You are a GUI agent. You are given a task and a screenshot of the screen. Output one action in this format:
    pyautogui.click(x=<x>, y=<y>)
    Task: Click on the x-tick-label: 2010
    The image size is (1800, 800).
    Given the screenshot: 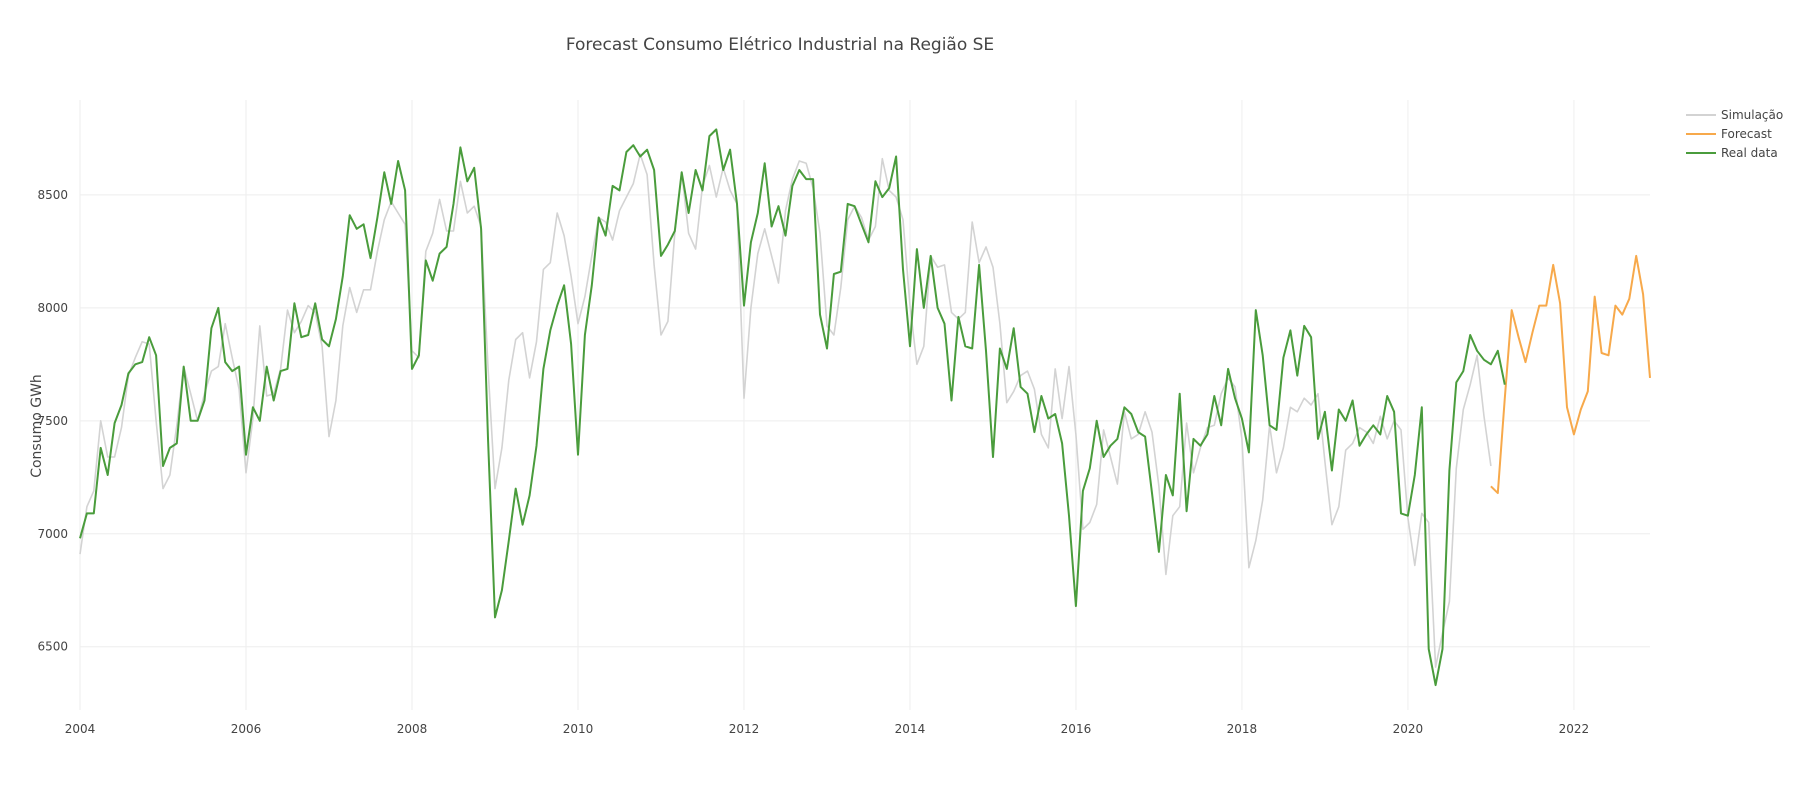 What is the action you would take?
    pyautogui.click(x=578, y=729)
    